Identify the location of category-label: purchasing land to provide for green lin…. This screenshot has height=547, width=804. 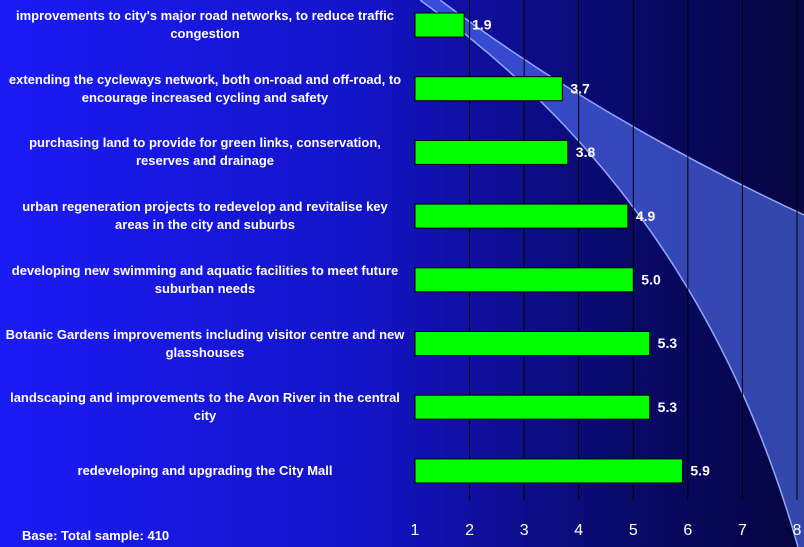
(205, 152).